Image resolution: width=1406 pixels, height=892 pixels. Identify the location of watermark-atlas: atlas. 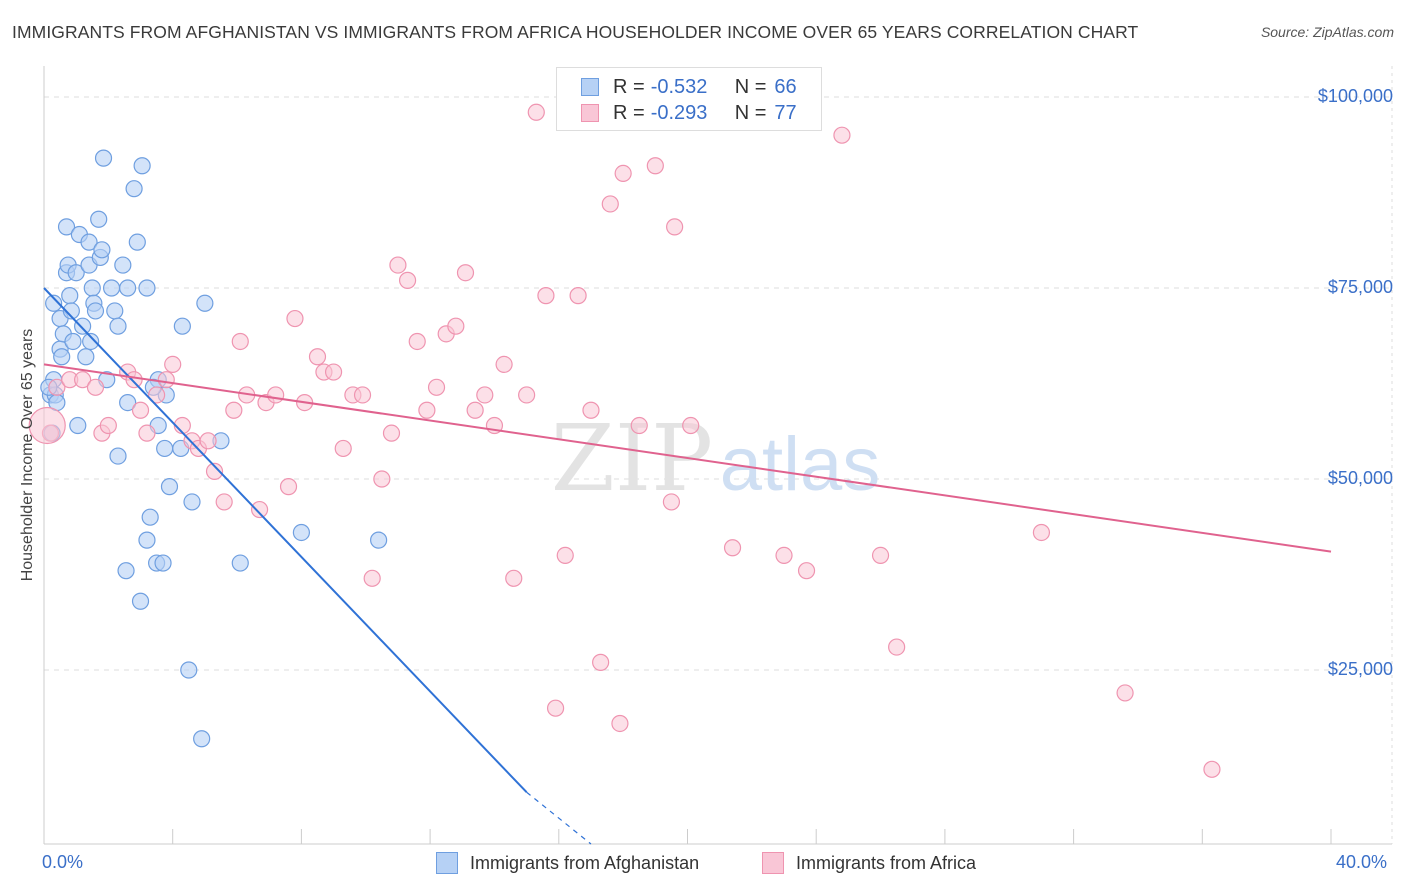
(800, 464).